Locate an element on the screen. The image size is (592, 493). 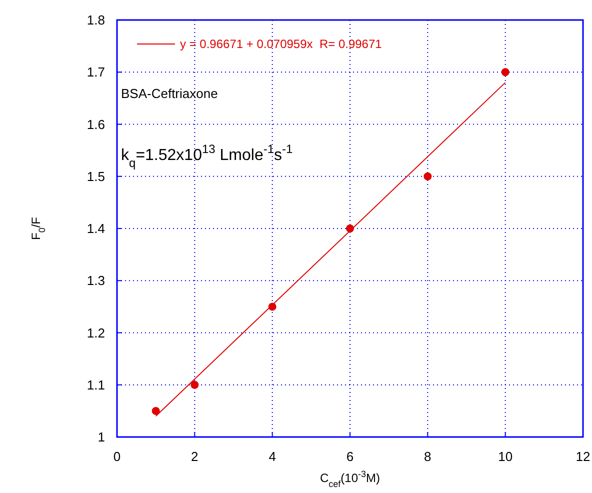
y-tick-label: 1.5 is located at coordinates (95, 176).